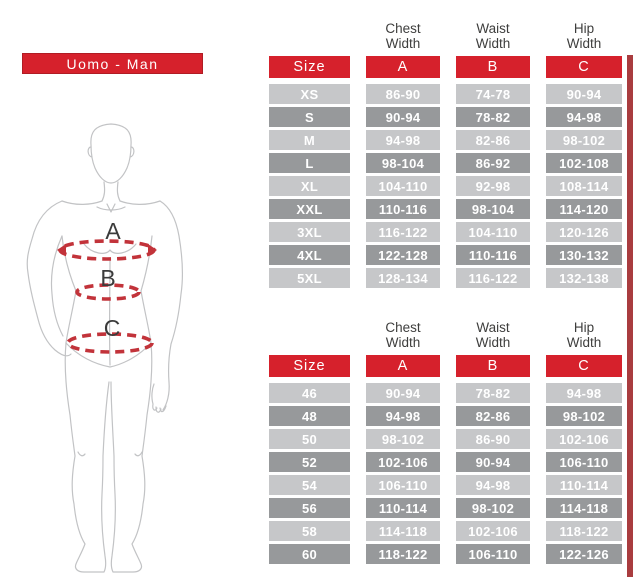 Image resolution: width=638 pixels, height=582 pixels. Describe the element at coordinates (309, 393) in the screenshot. I see `size-cell: 46` at that location.